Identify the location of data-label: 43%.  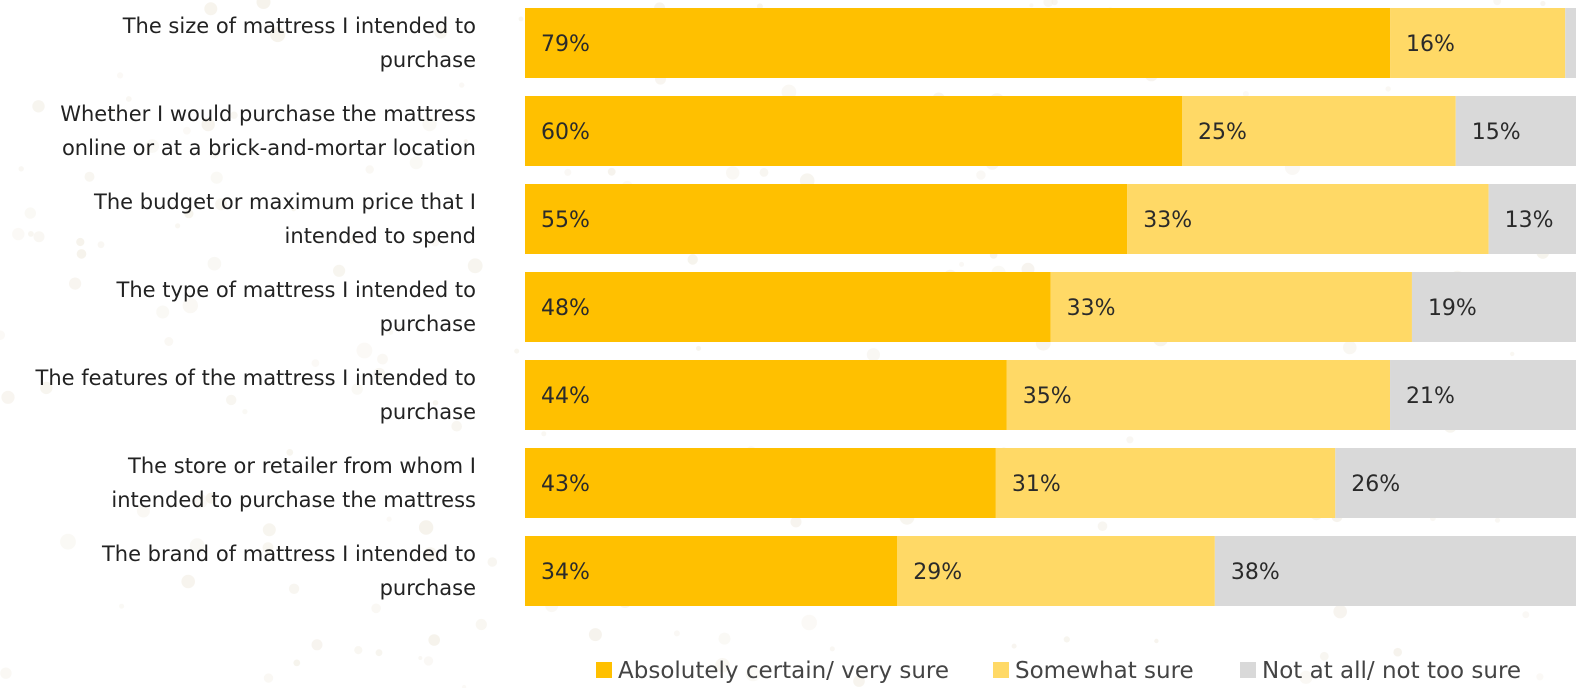
(565, 484).